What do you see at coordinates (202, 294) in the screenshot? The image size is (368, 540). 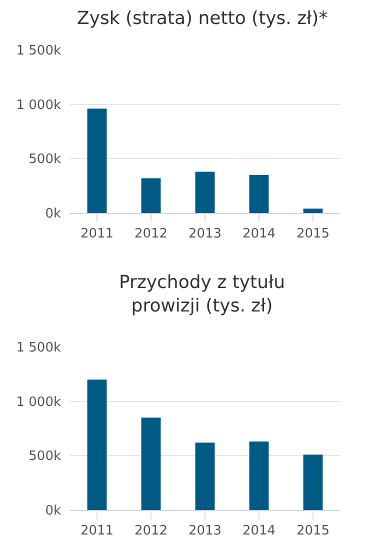 I see `chart-title: Przychody z tytułu prowizji (tys. zł)` at bounding box center [202, 294].